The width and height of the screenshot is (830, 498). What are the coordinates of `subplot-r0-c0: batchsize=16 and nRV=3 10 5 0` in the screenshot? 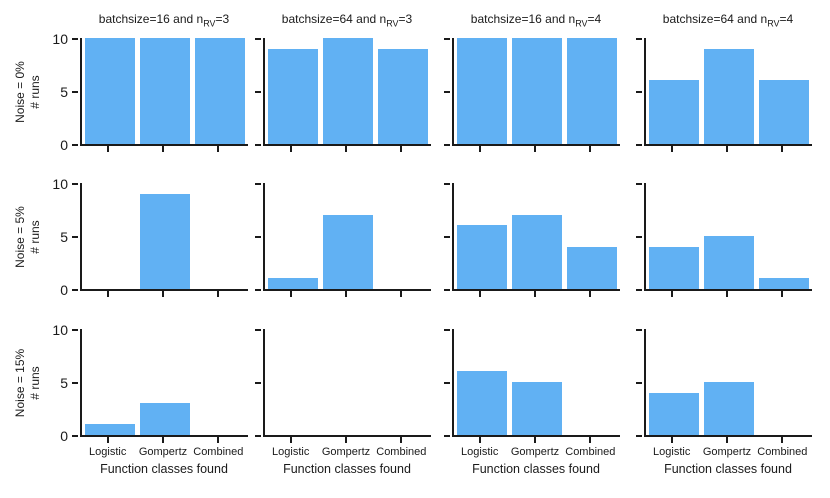 It's located at (150, 82).